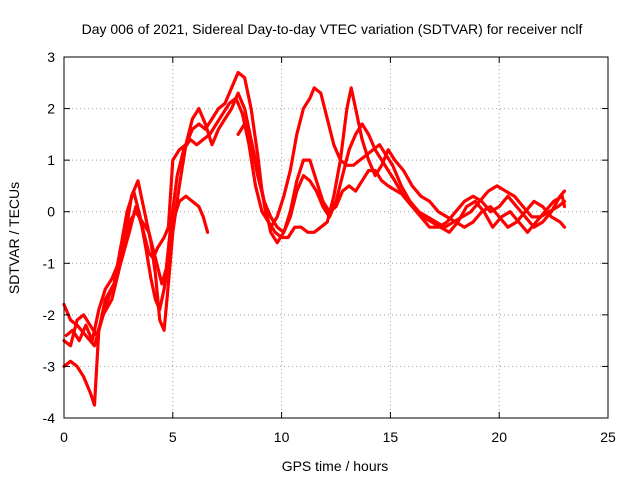 The height and width of the screenshot is (480, 640). What do you see at coordinates (51, 109) in the screenshot?
I see `y-tick-label: 2` at bounding box center [51, 109].